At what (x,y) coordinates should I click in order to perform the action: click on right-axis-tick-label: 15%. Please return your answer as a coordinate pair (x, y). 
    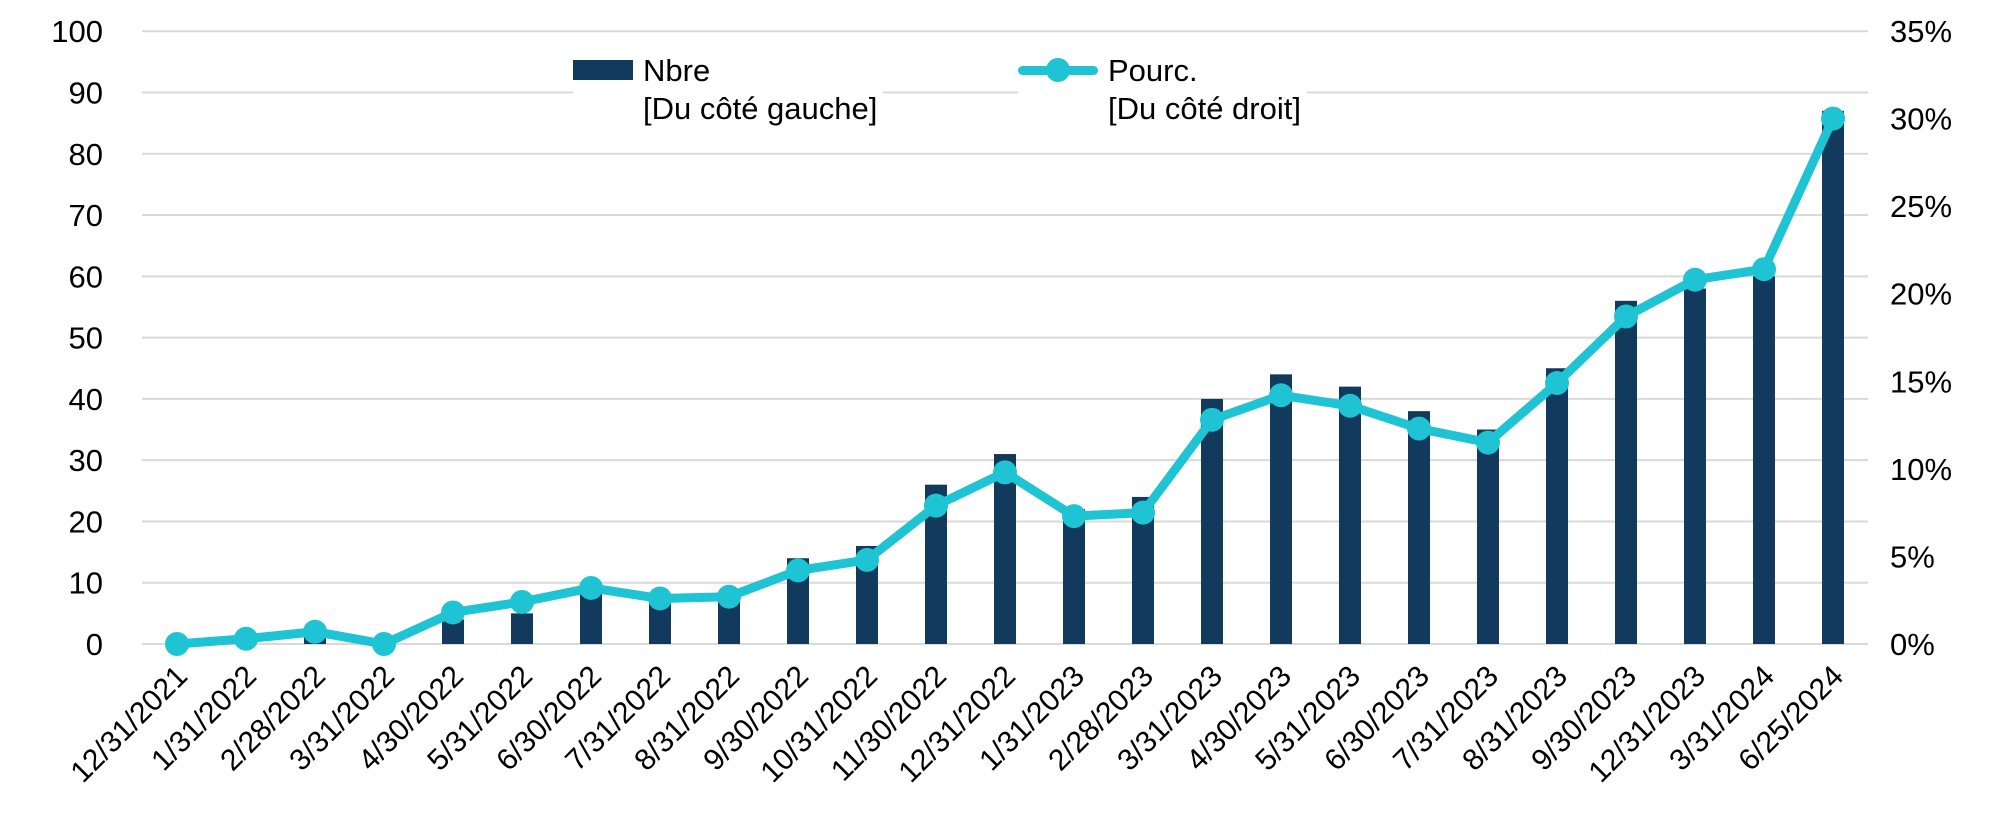
    Looking at the image, I should click on (1921, 381).